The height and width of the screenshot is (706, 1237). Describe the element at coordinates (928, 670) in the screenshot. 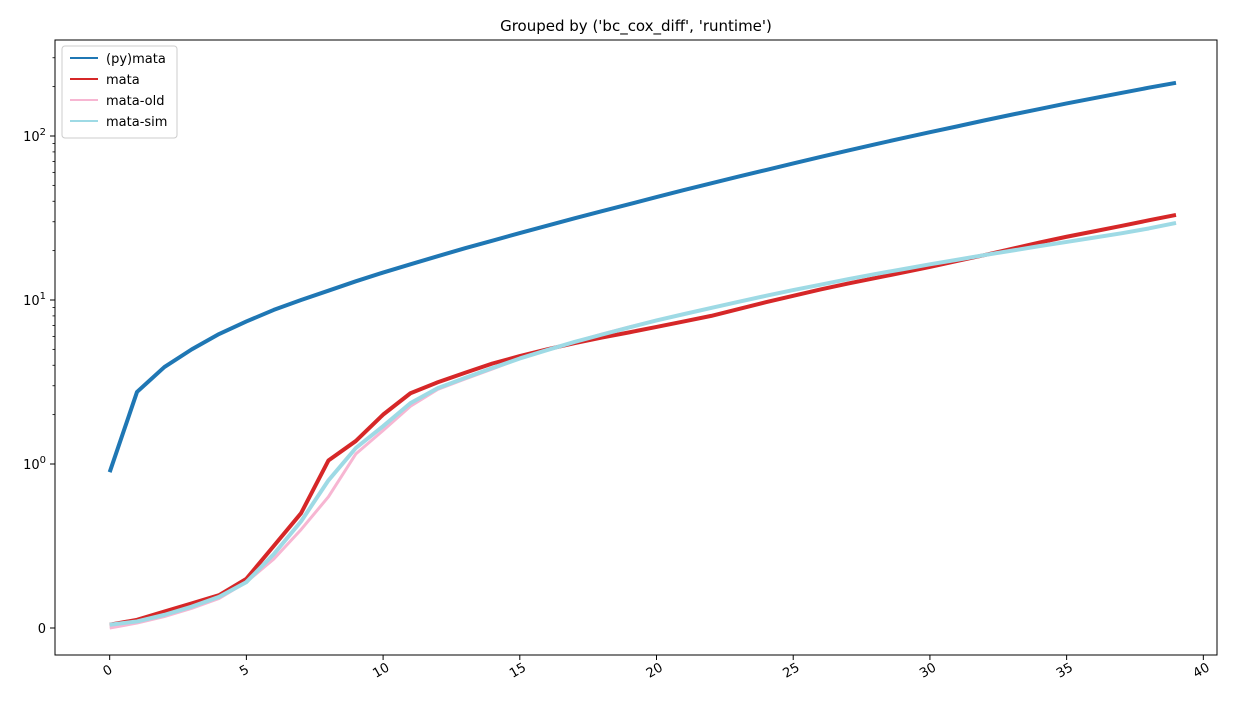

I see `x-tick-label: 30` at that location.